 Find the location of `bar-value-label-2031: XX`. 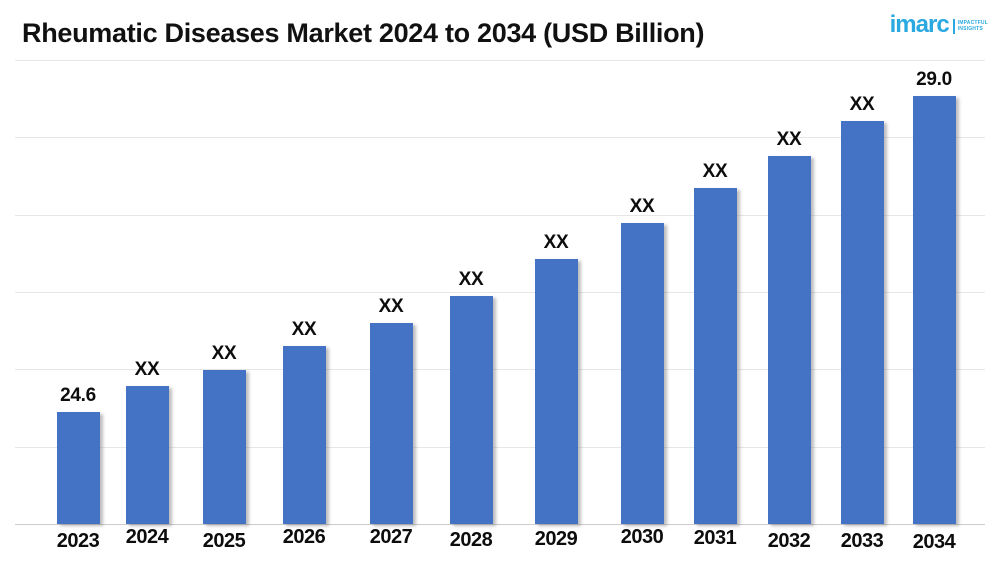

bar-value-label-2031: XX is located at coordinates (715, 171).